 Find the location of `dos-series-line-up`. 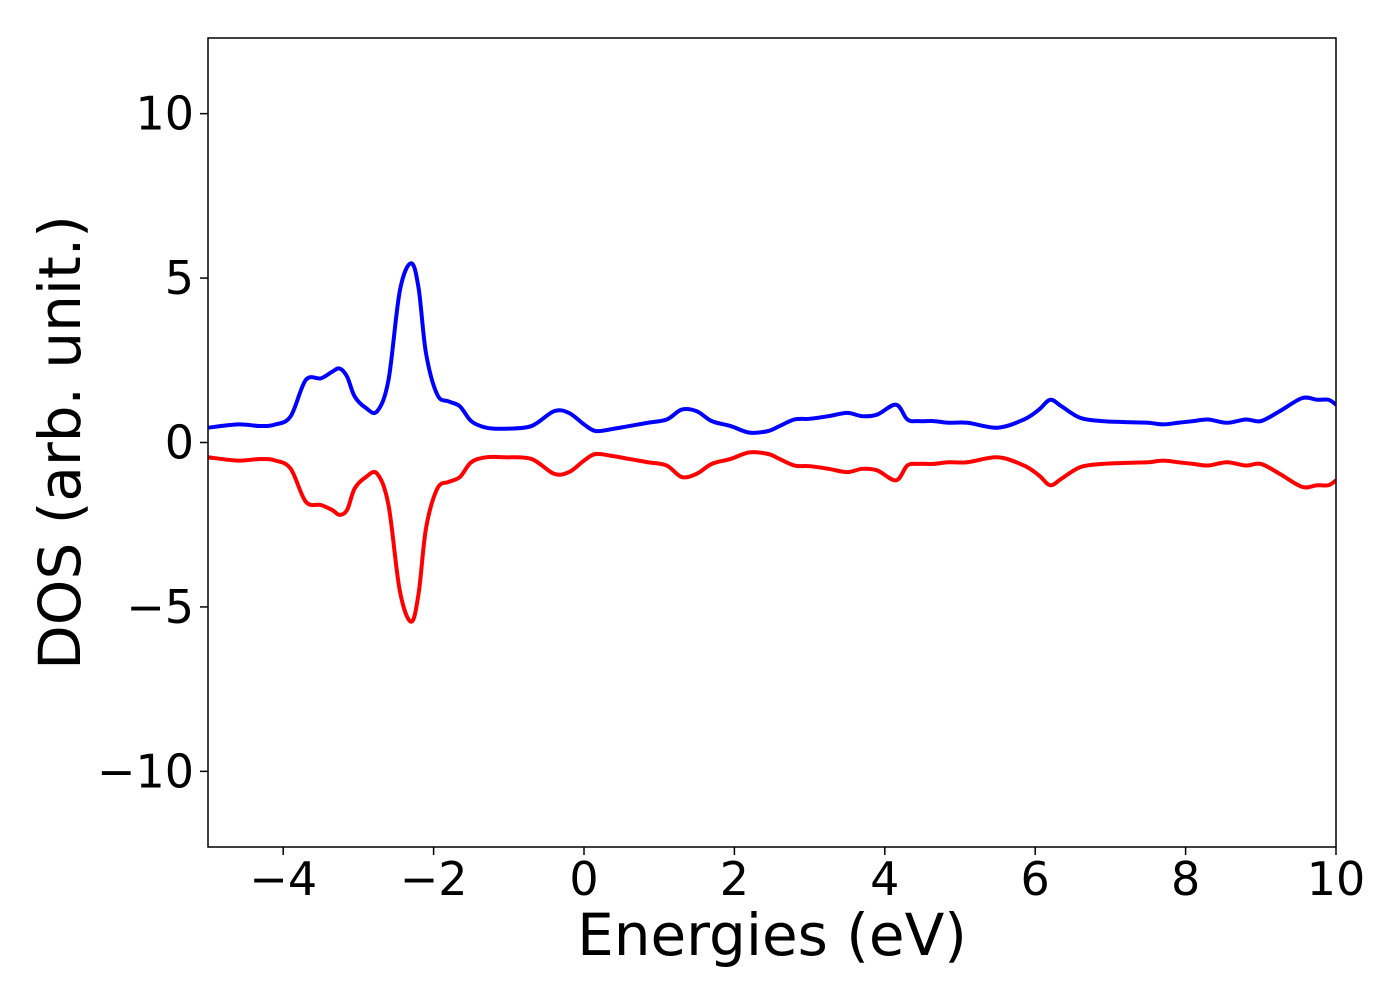

dos-series-line-up is located at coordinates (772, 348).